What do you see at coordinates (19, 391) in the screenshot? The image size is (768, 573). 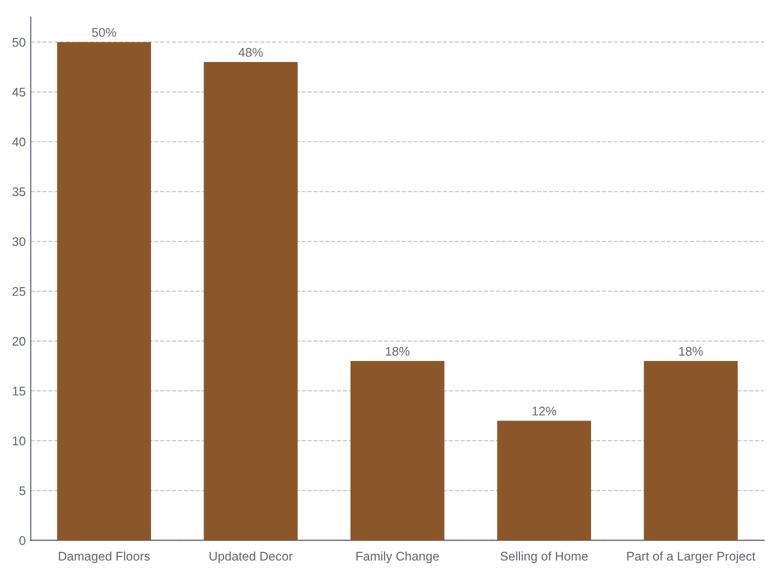 I see `y-tick-label: 15` at bounding box center [19, 391].